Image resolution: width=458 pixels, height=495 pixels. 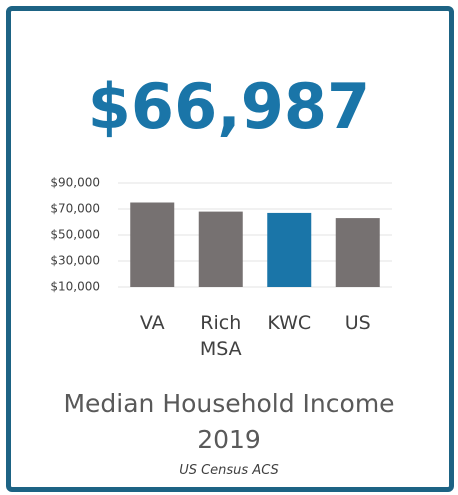 I want to click on y-tick-label: $30,000, so click(x=75, y=261).